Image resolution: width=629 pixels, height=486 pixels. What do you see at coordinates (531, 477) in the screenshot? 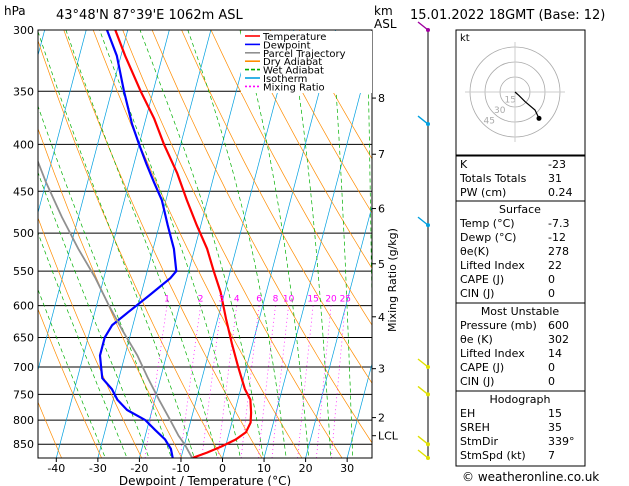
I see `credit-text: © weatheronline.co.uk` at bounding box center [531, 477].